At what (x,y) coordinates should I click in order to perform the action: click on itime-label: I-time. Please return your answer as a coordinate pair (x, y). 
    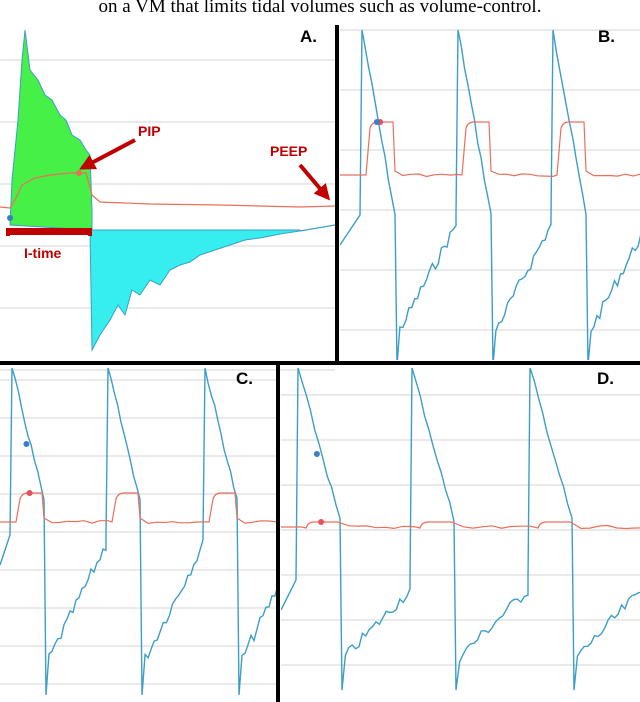
    Looking at the image, I should click on (43, 253).